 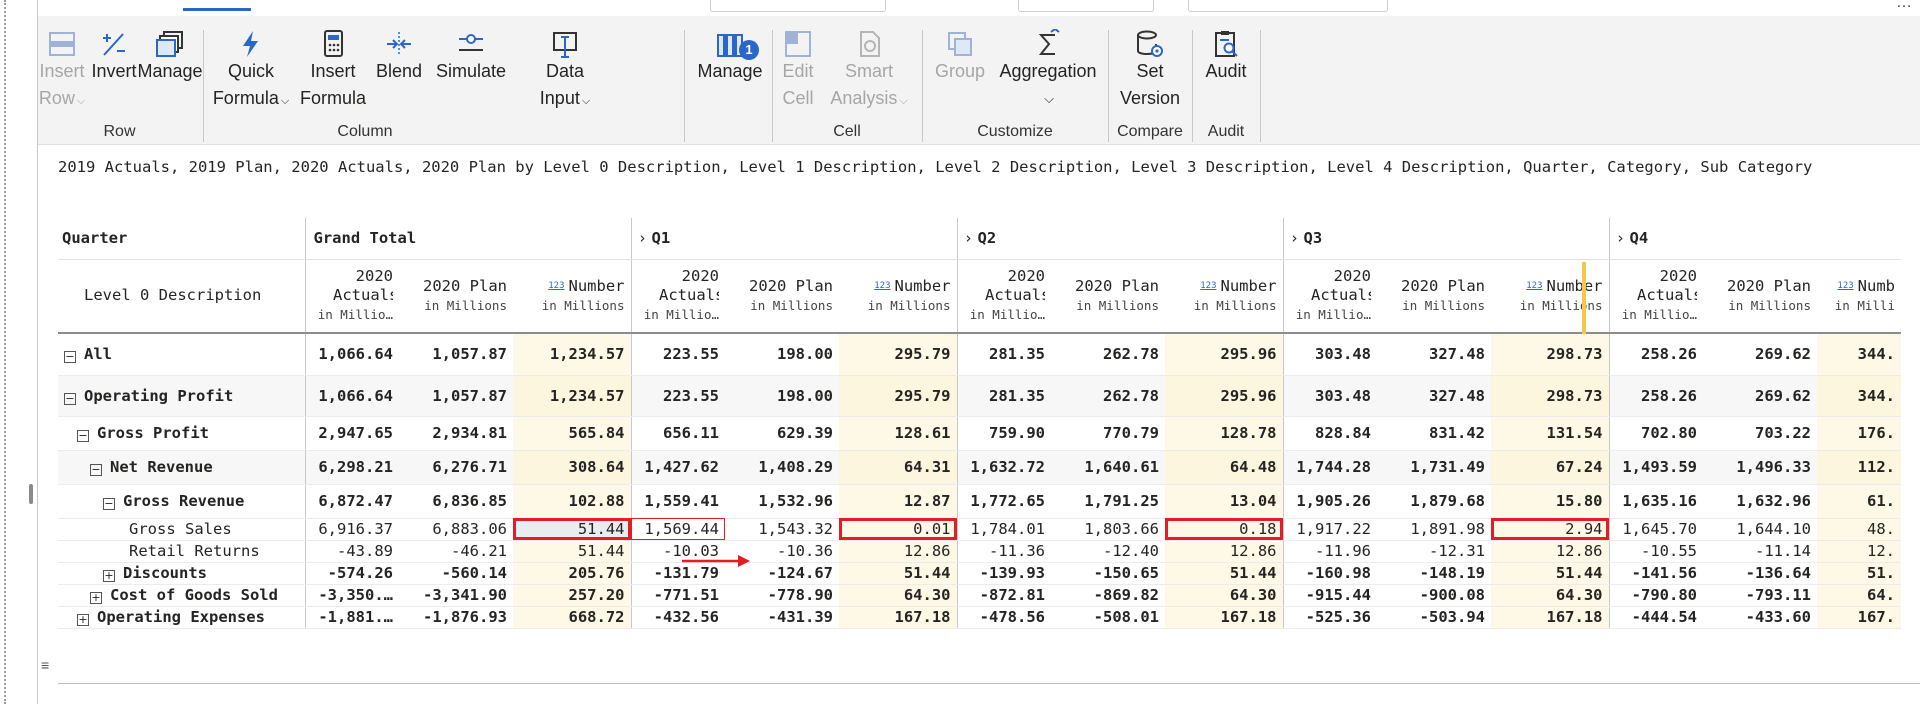 What do you see at coordinates (333, 70) in the screenshot?
I see `insert-formula-button: Insert Formula` at bounding box center [333, 70].